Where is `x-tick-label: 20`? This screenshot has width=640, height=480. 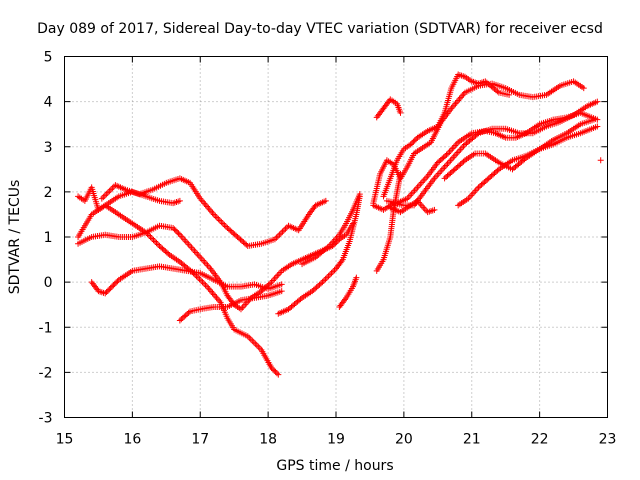
x-tick-label: 20 is located at coordinates (404, 440).